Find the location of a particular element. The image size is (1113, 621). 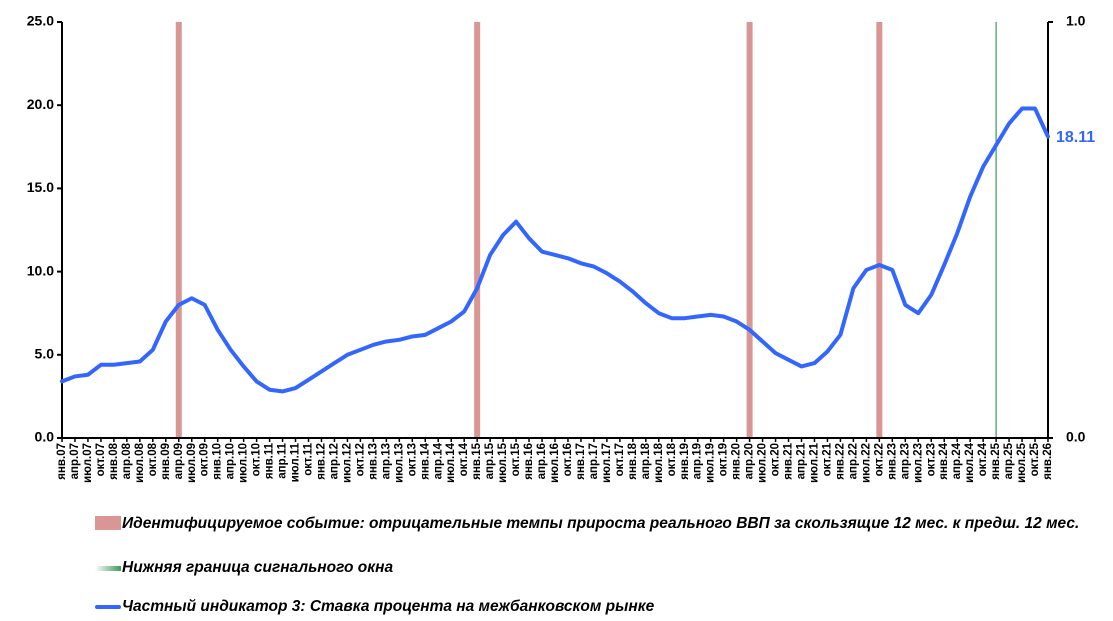

x-tick-label: июл.25 is located at coordinates (1022, 462).